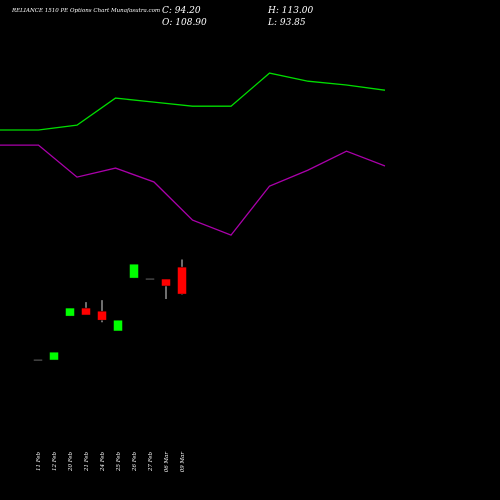 Image resolution: width=500 pixels, height=500 pixels. I want to click on x-tick-label: 24 Feb, so click(103, 462).